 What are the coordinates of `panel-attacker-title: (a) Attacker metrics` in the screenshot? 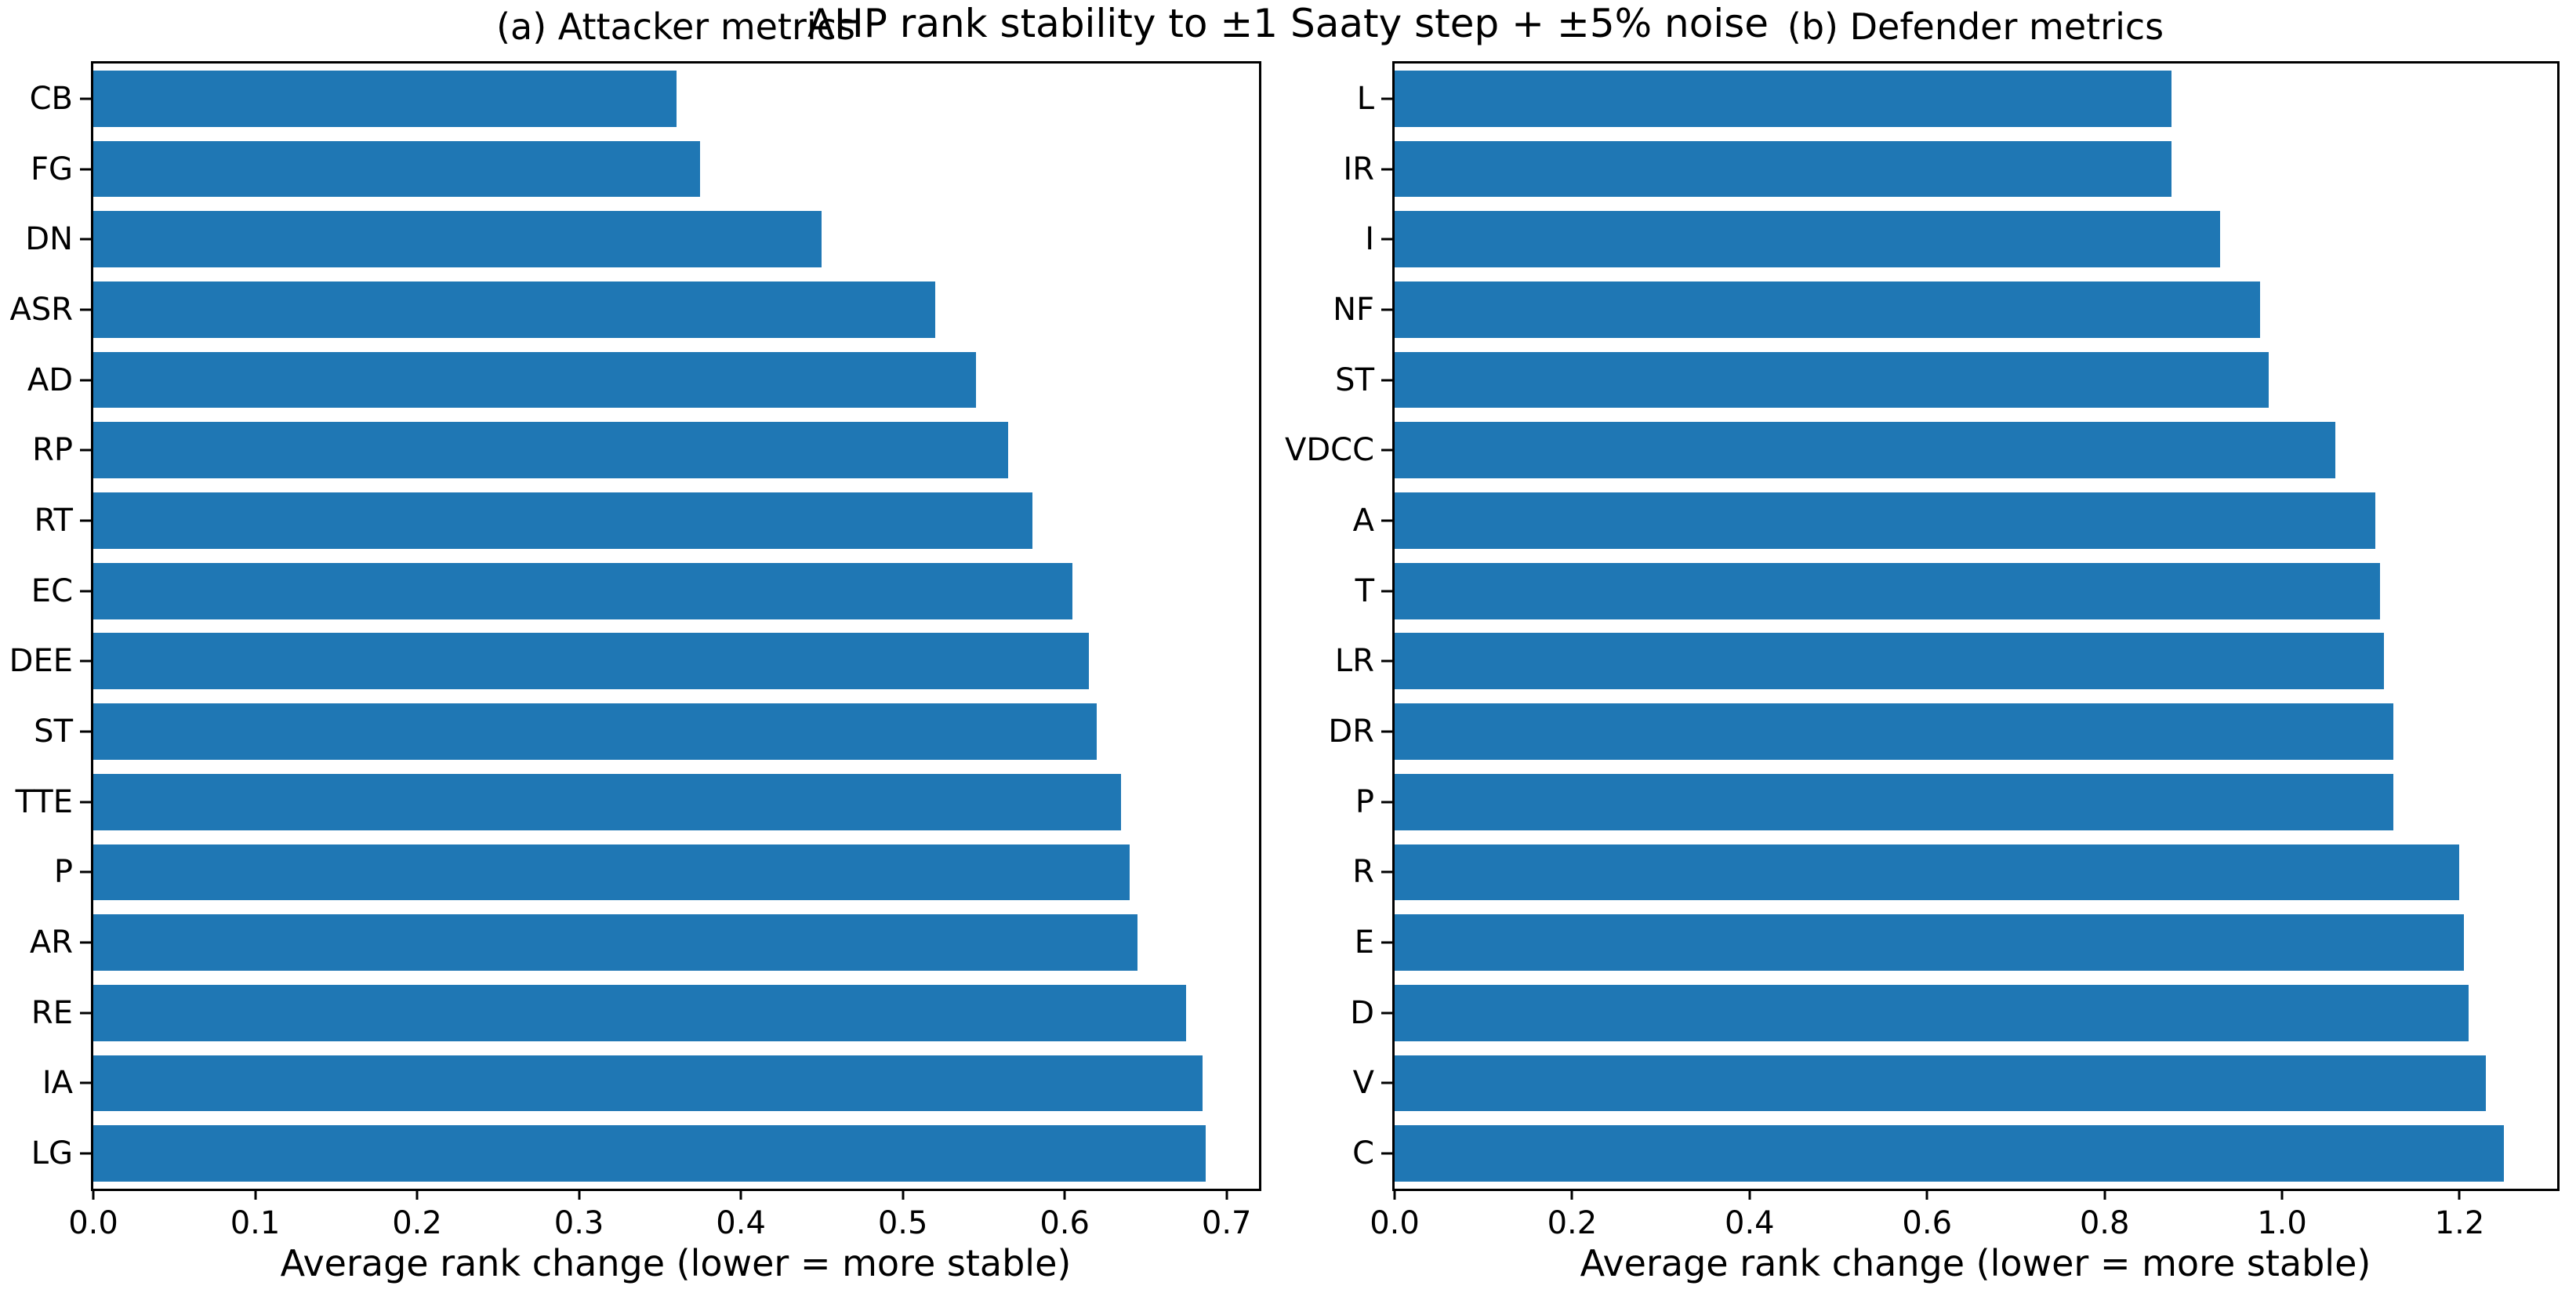 It's located at (676, 26).